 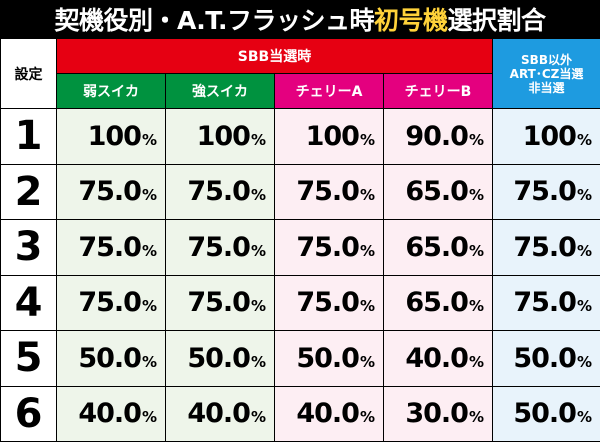 I want to click on rate-value: 90.0, so click(x=436, y=136).